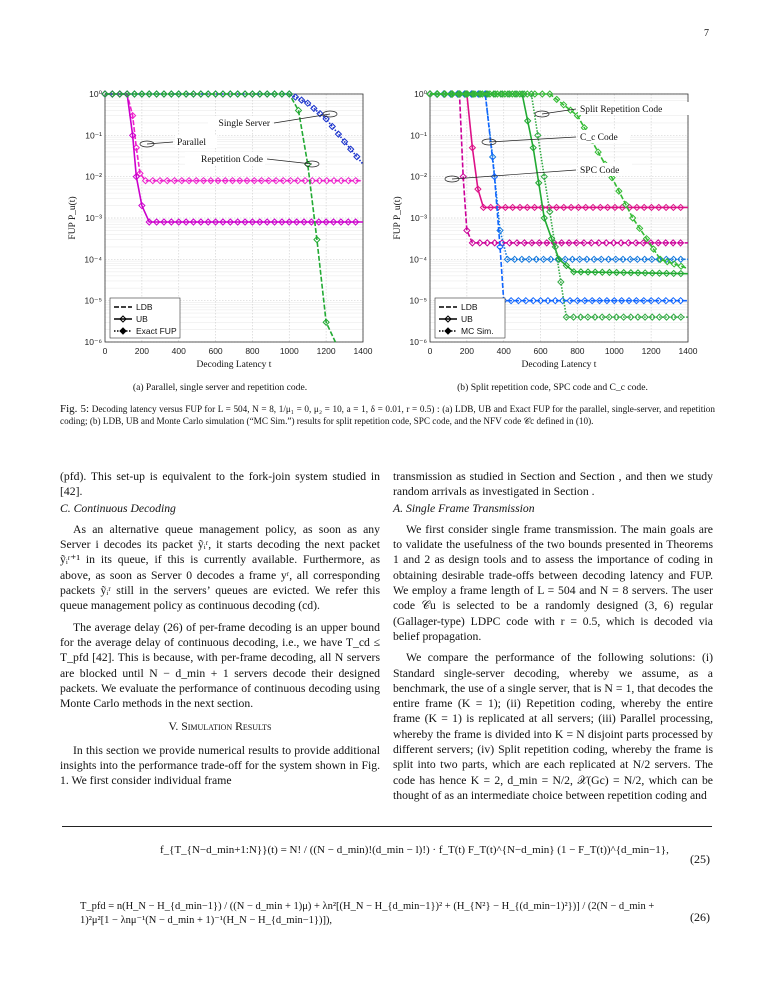 The height and width of the screenshot is (1000, 773). What do you see at coordinates (326, 351) in the screenshot?
I see `x-tick-label: 1200` at bounding box center [326, 351].